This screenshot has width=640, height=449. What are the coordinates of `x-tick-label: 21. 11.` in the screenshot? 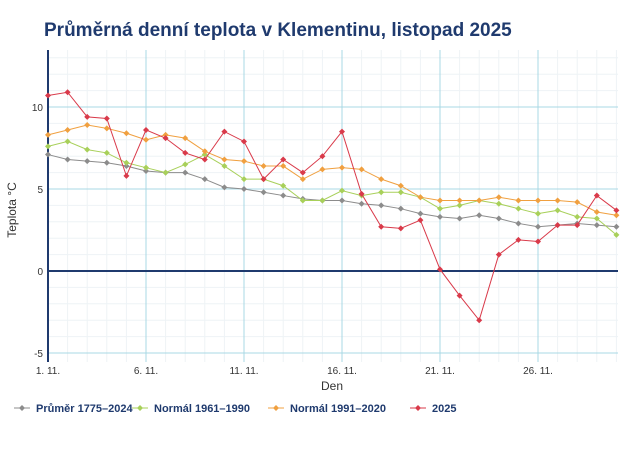 It's located at (440, 371).